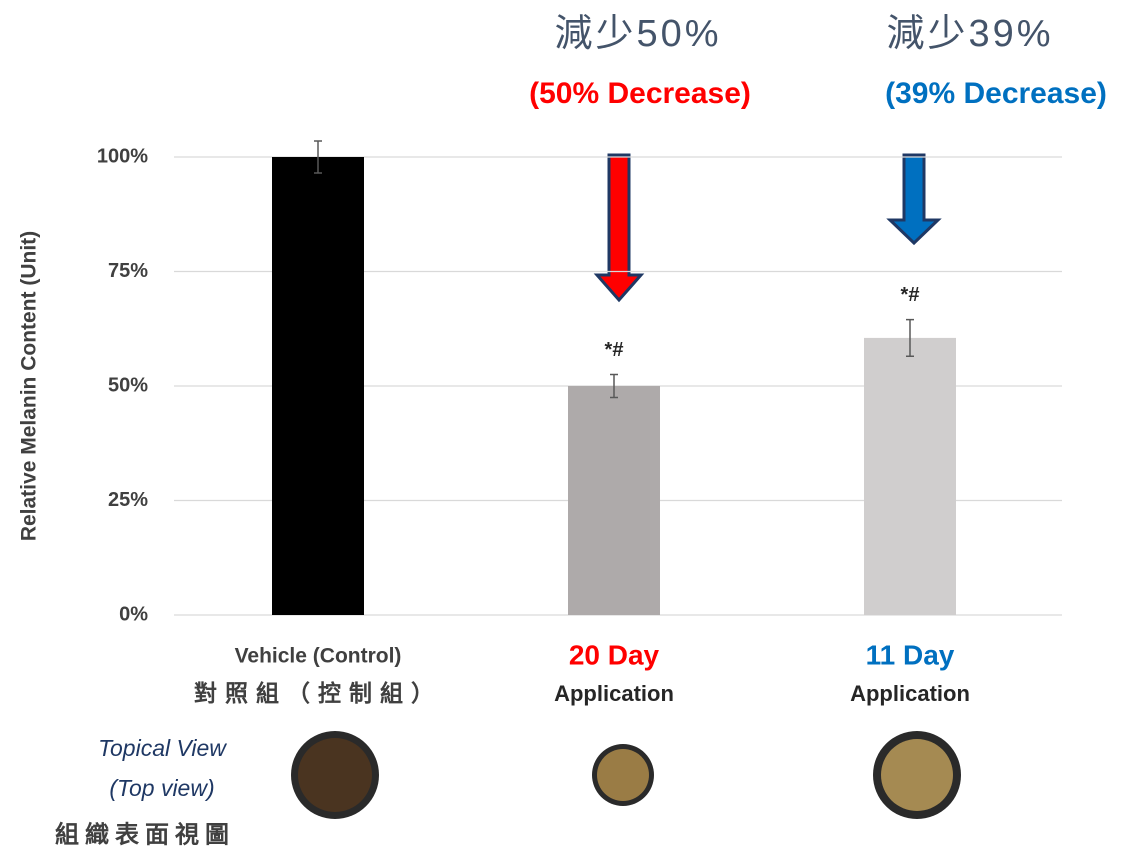 This screenshot has height=856, width=1130. What do you see at coordinates (29, 386) in the screenshot?
I see `y-axis-label: Relative Melanin Content (Unit)` at bounding box center [29, 386].